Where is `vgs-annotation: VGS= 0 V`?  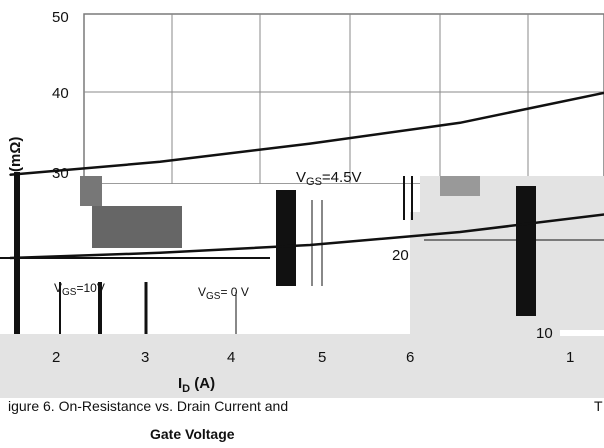 vgs-annotation: VGS= 0 V is located at coordinates (223, 293).